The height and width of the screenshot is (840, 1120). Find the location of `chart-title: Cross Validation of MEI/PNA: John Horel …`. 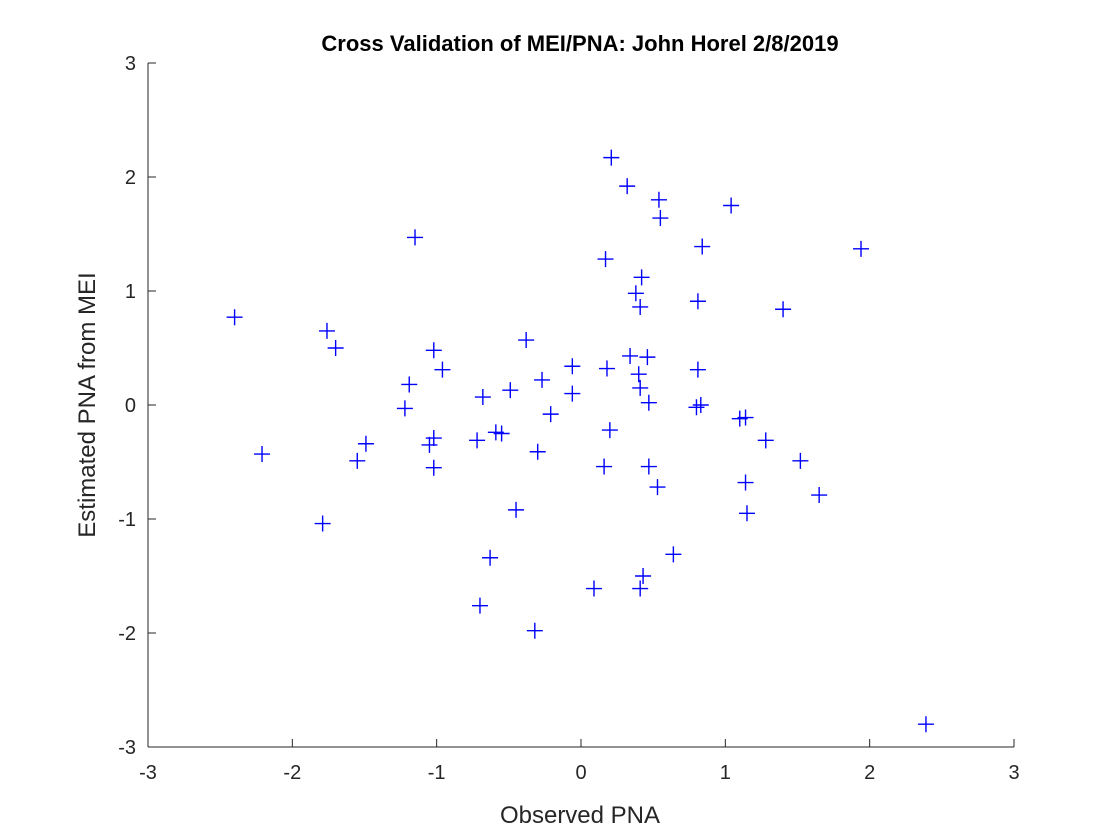

chart-title: Cross Validation of MEI/PNA: John Horel … is located at coordinates (579, 43).